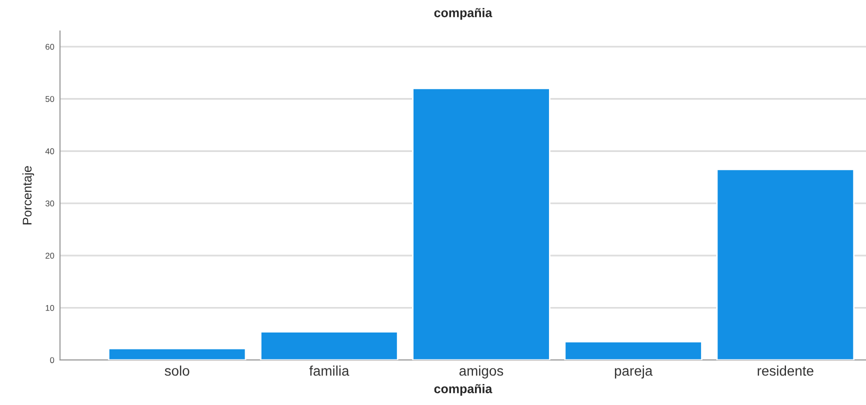 This screenshot has height=405, width=866. What do you see at coordinates (50, 307) in the screenshot?
I see `y-tick-label: 10` at bounding box center [50, 307].